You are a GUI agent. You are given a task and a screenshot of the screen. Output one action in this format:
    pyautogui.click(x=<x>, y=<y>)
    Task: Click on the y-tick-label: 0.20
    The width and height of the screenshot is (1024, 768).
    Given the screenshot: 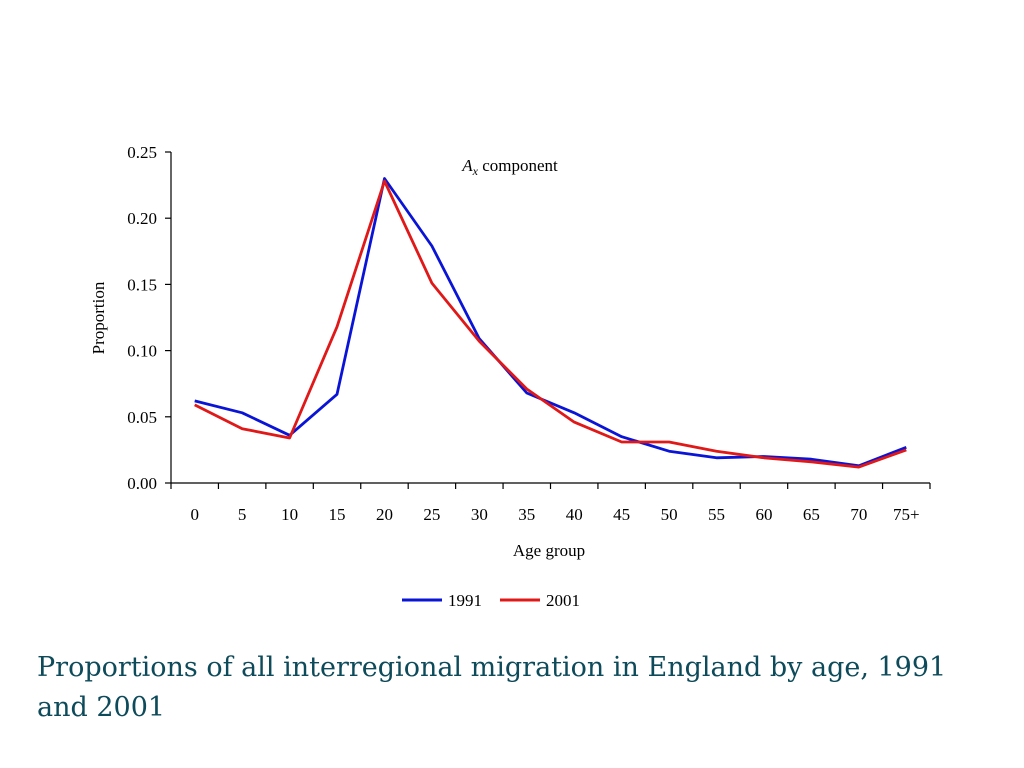 What is the action you would take?
    pyautogui.click(x=142, y=218)
    